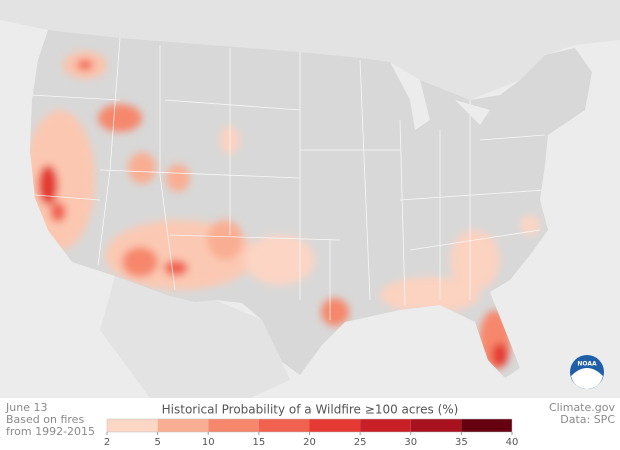 The width and height of the screenshot is (620, 450). Describe the element at coordinates (311, 433) in the screenshot. I see `legend: 2 5 10 15 20 25 30 35 40` at that location.